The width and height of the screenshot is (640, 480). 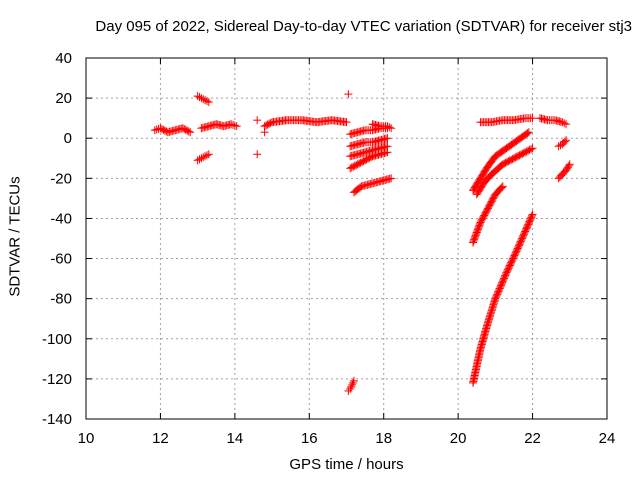 What do you see at coordinates (63, 98) in the screenshot?
I see `y-tick-label: 20` at bounding box center [63, 98].